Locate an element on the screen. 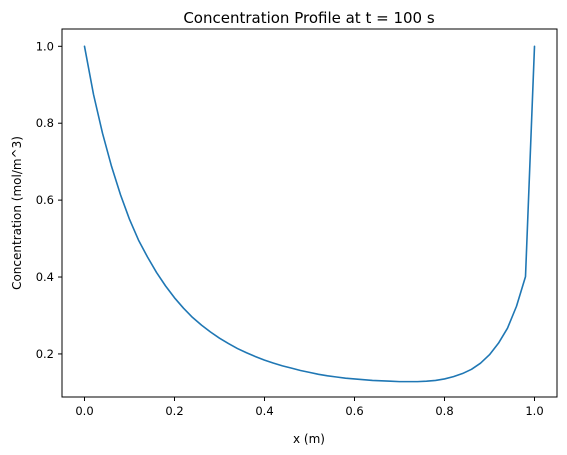 The width and height of the screenshot is (567, 455). x-tick-label: 0.4 is located at coordinates (264, 411).